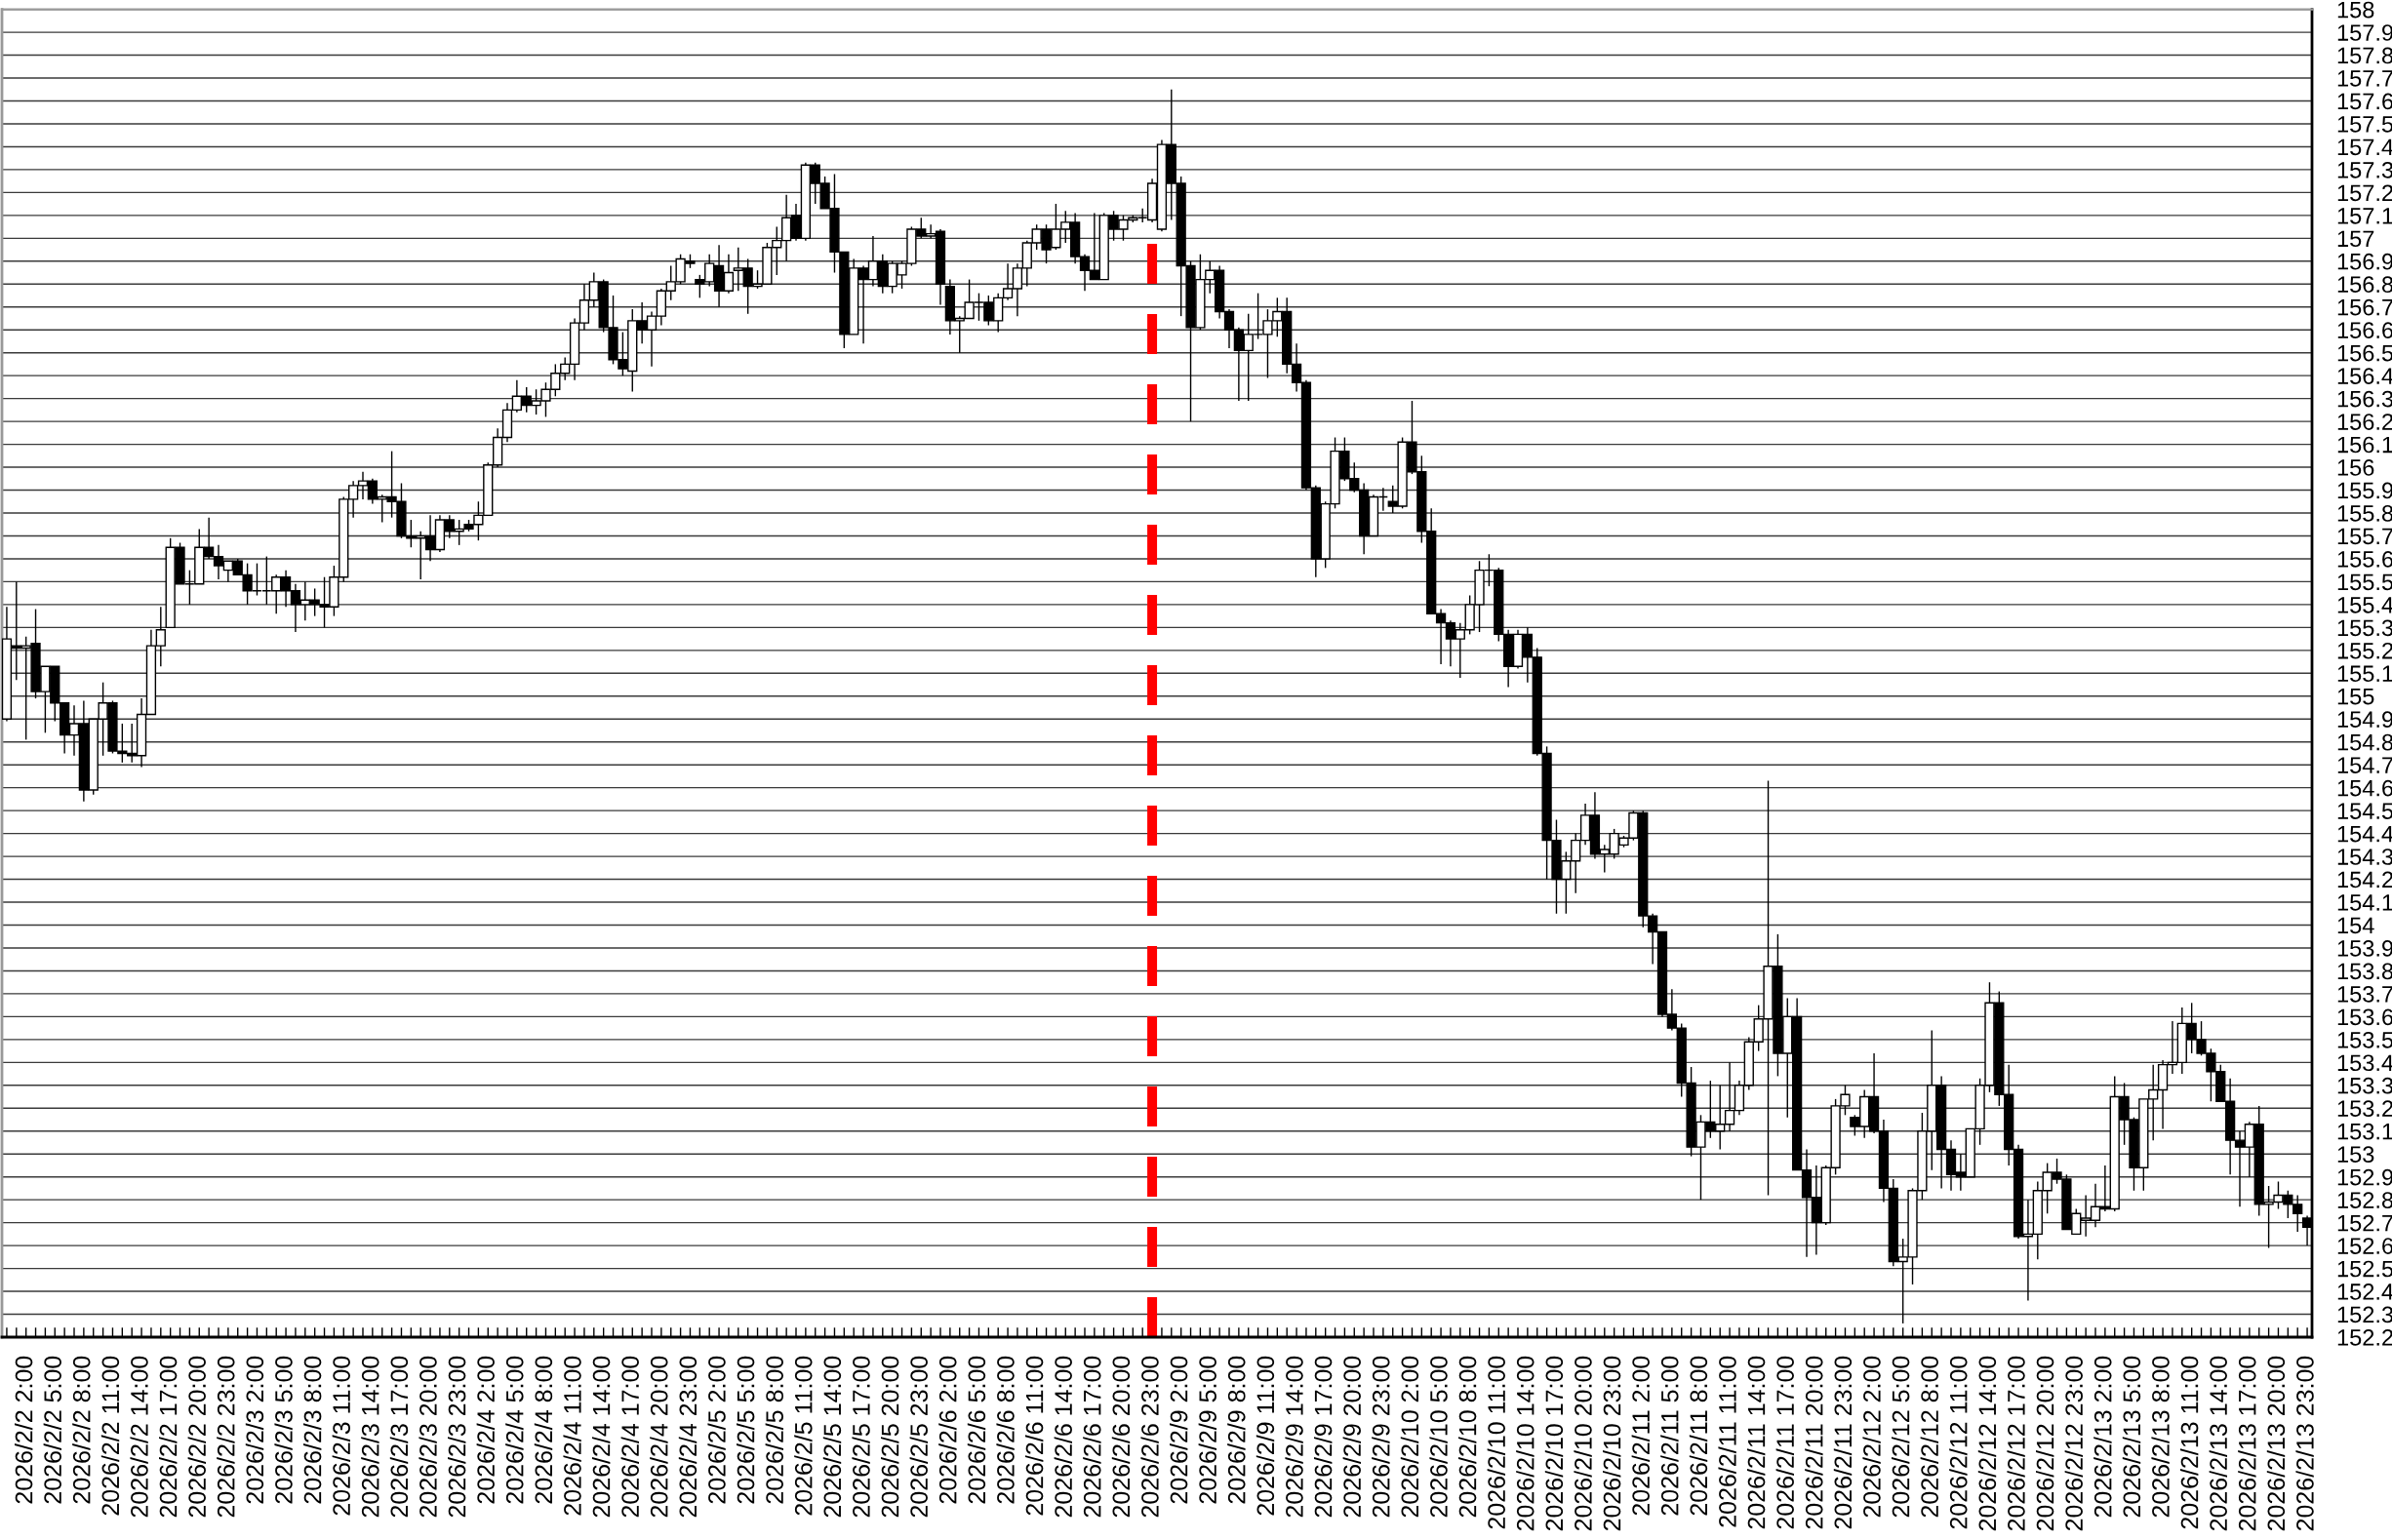  Describe the element at coordinates (139, 1437) in the screenshot. I see `x-tick-label: 2026/2/2 14:00` at that location.